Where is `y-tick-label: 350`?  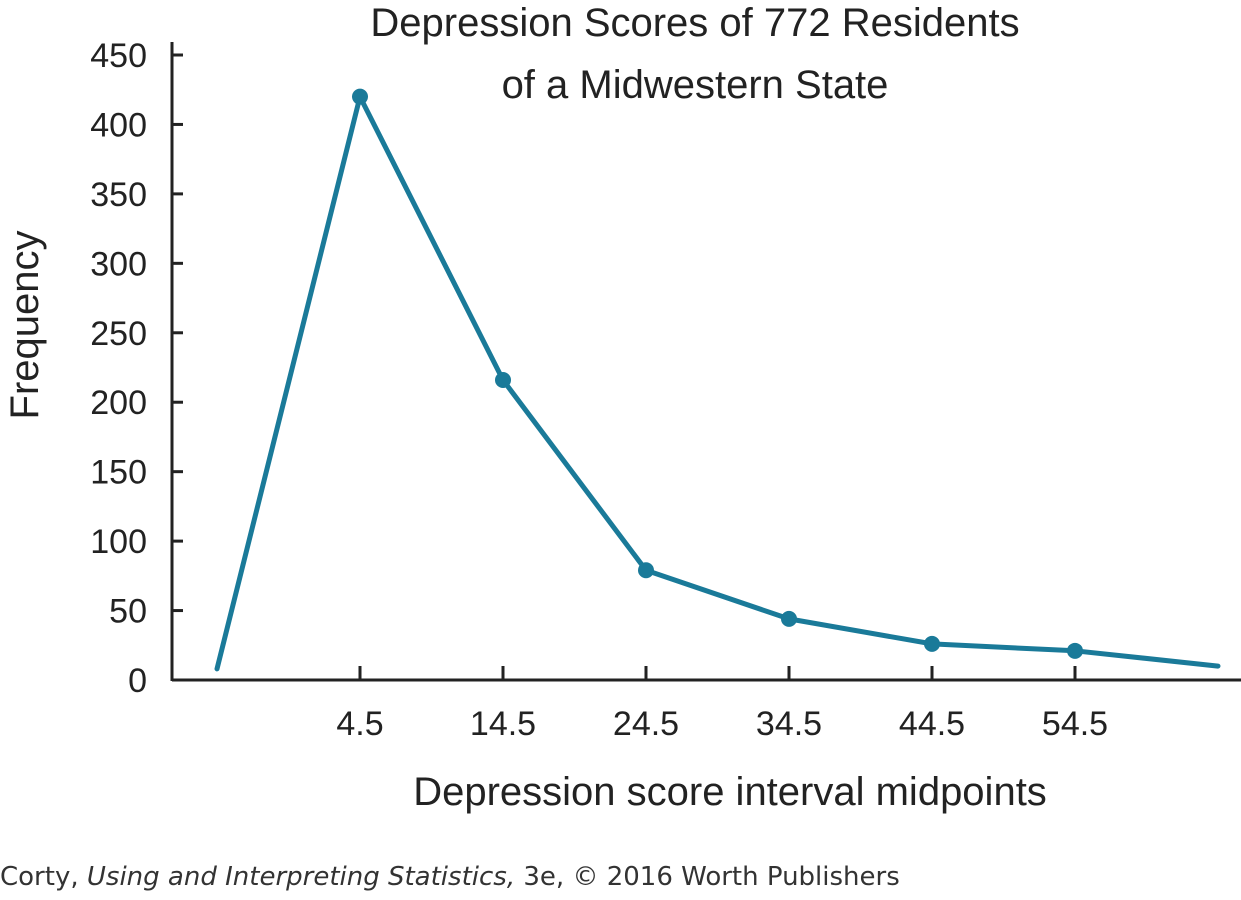 y-tick-label: 350 is located at coordinates (118, 195).